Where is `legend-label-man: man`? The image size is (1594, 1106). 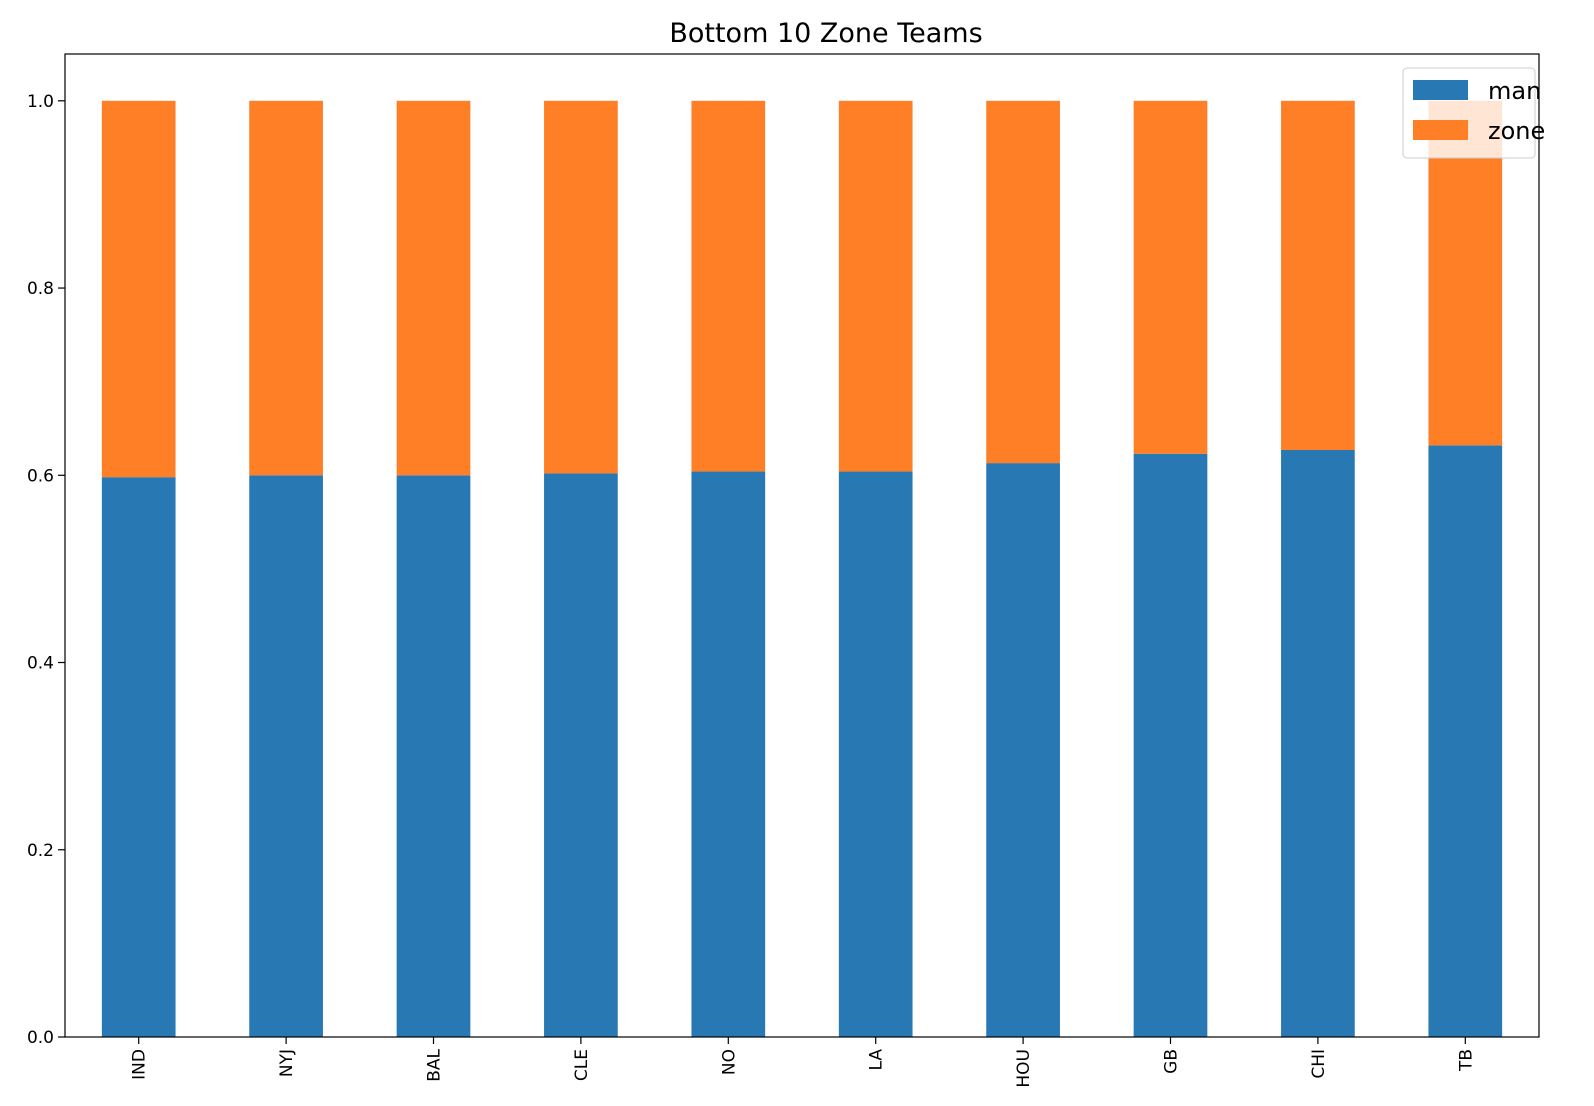 legend-label-man: man is located at coordinates (1514, 91).